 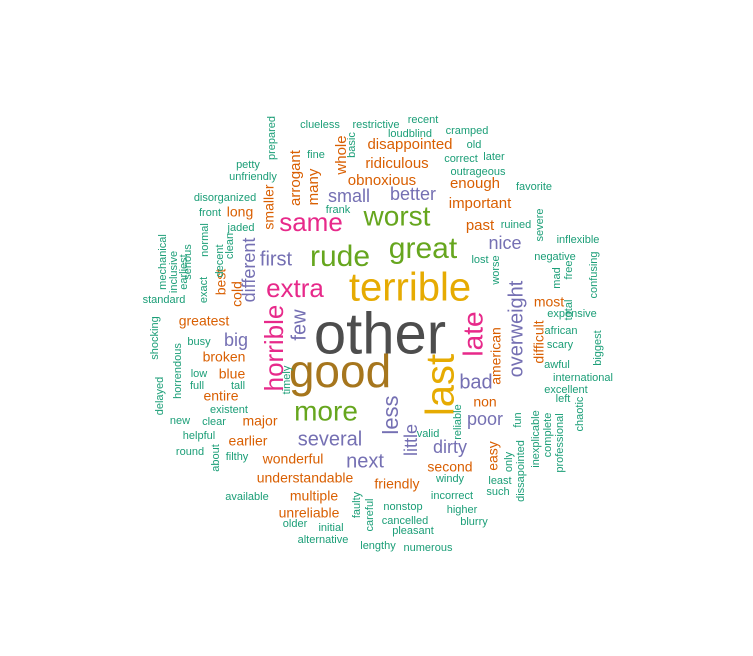 What do you see at coordinates (314, 496) in the screenshot?
I see `word-multiple: multiple` at bounding box center [314, 496].